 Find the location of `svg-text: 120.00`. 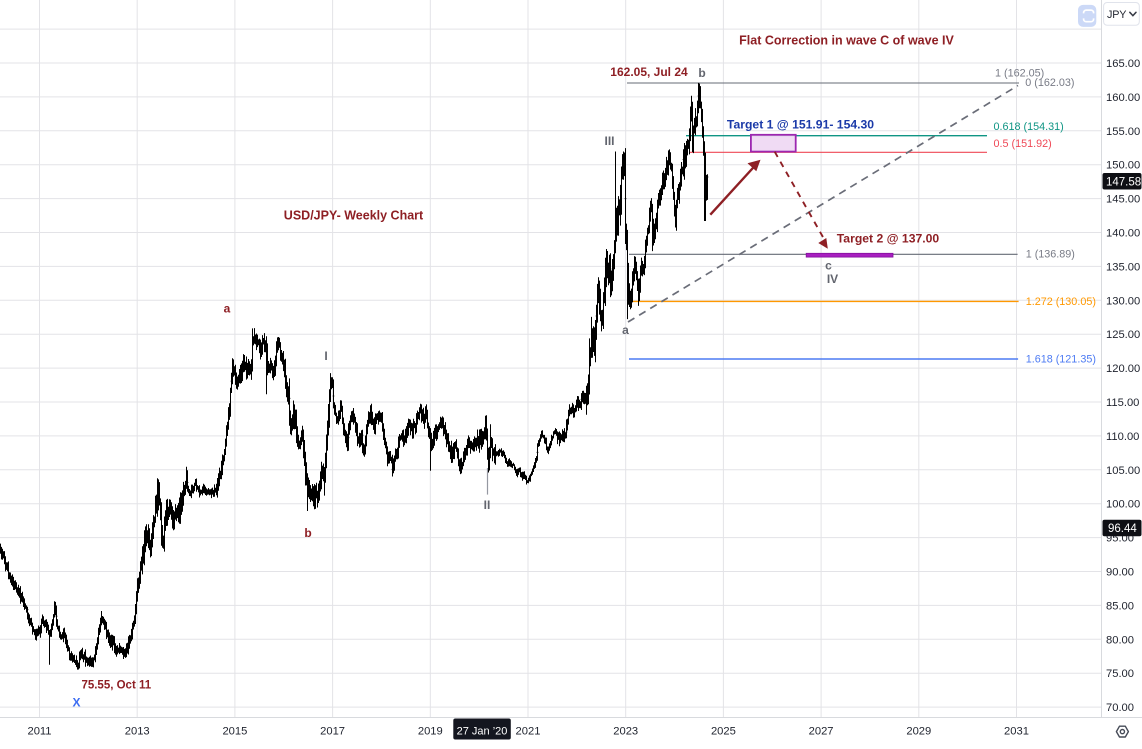

svg-text: 120.00 is located at coordinates (1123, 369).